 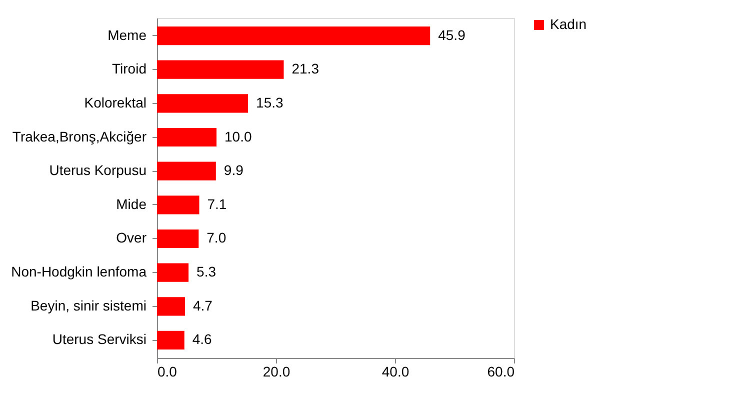 What do you see at coordinates (568, 24) in the screenshot?
I see `legend-label: Kadın` at bounding box center [568, 24].